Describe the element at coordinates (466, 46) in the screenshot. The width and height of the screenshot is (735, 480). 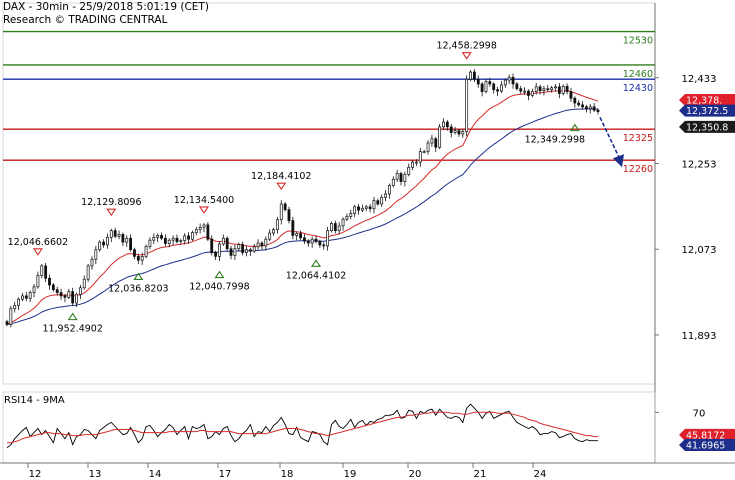
I see `swing-high-label: 12,458.2998` at that location.